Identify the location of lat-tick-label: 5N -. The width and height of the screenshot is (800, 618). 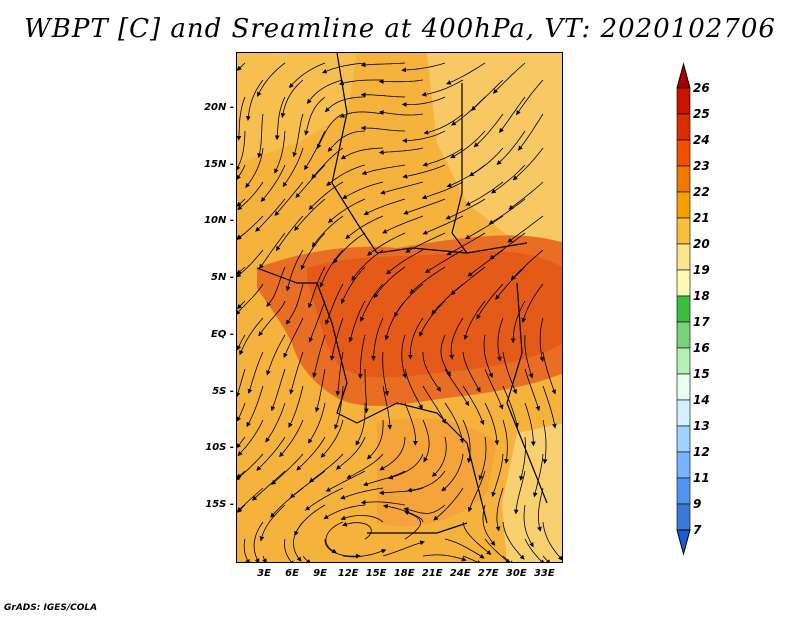
(222, 278).